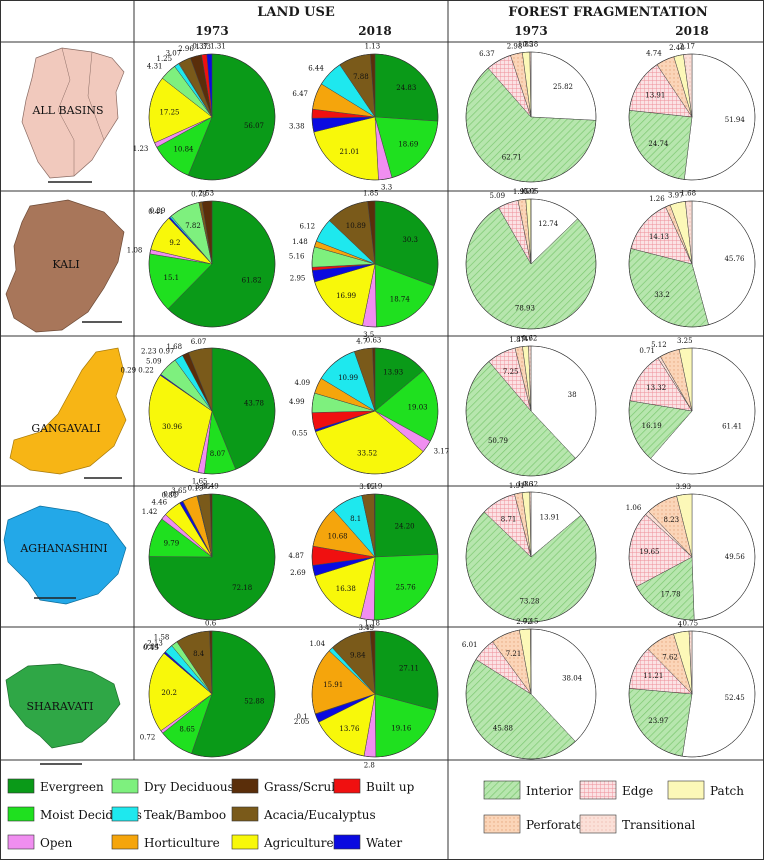 This screenshot has height=860, width=764. What do you see at coordinates (526, 45) in the screenshot?
I see `pie-data-label: 1.85` at bounding box center [526, 45].